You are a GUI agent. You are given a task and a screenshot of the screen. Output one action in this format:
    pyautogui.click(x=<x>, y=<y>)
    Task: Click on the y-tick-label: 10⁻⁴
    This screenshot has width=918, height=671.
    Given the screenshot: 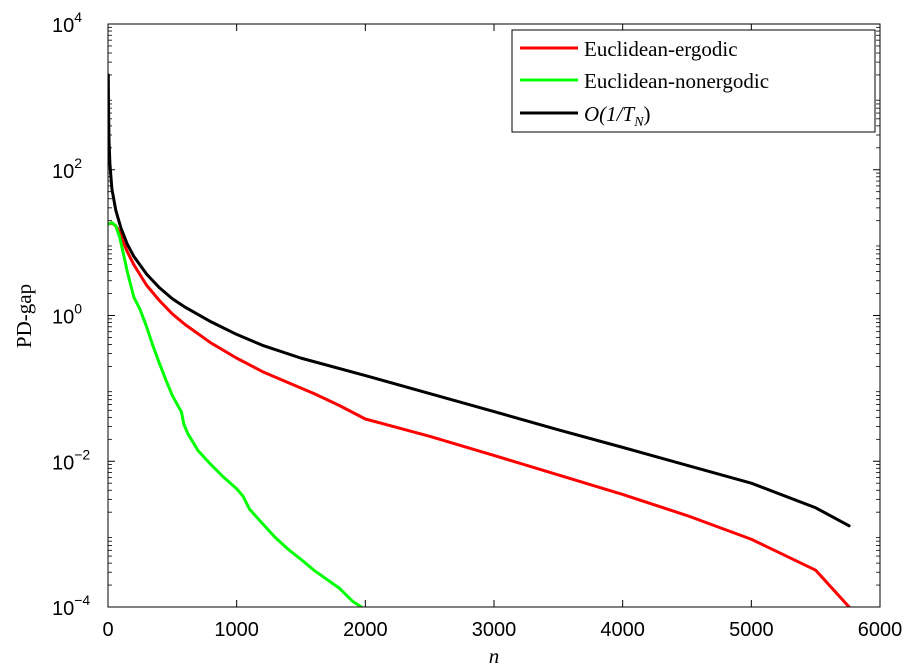 What is the action you would take?
    pyautogui.click(x=71, y=606)
    